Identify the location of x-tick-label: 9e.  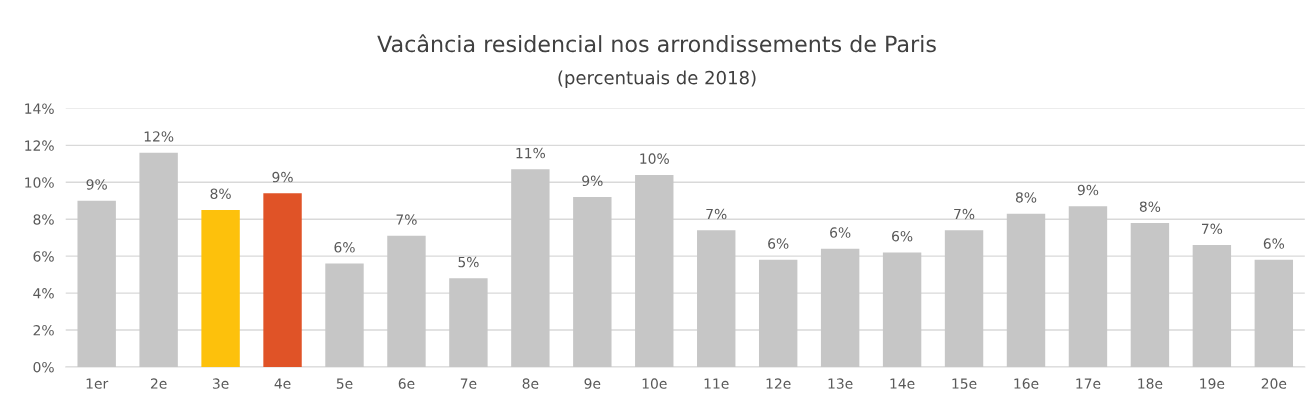
(592, 383).